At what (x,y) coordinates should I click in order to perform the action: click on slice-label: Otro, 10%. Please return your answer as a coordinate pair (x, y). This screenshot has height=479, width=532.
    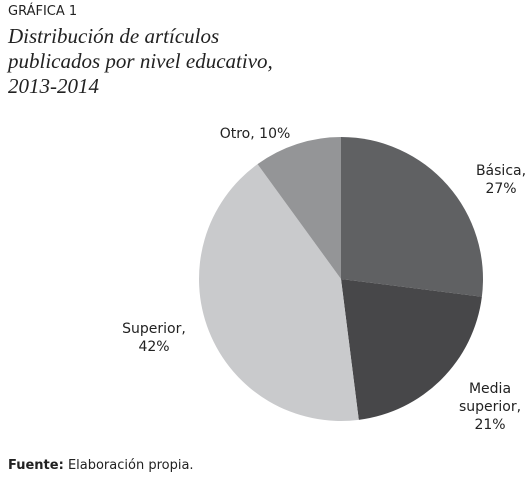
    Looking at the image, I should click on (255, 134).